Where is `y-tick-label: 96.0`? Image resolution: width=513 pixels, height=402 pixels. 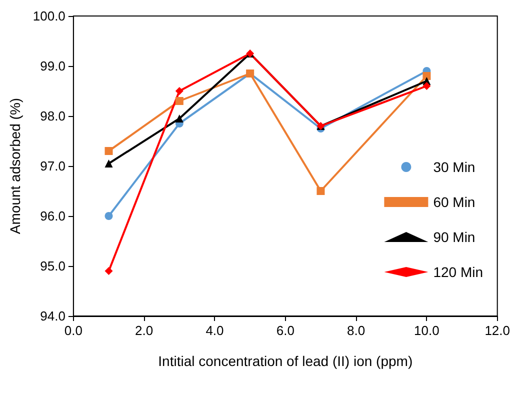 y-tick-label: 96.0 is located at coordinates (53, 216).